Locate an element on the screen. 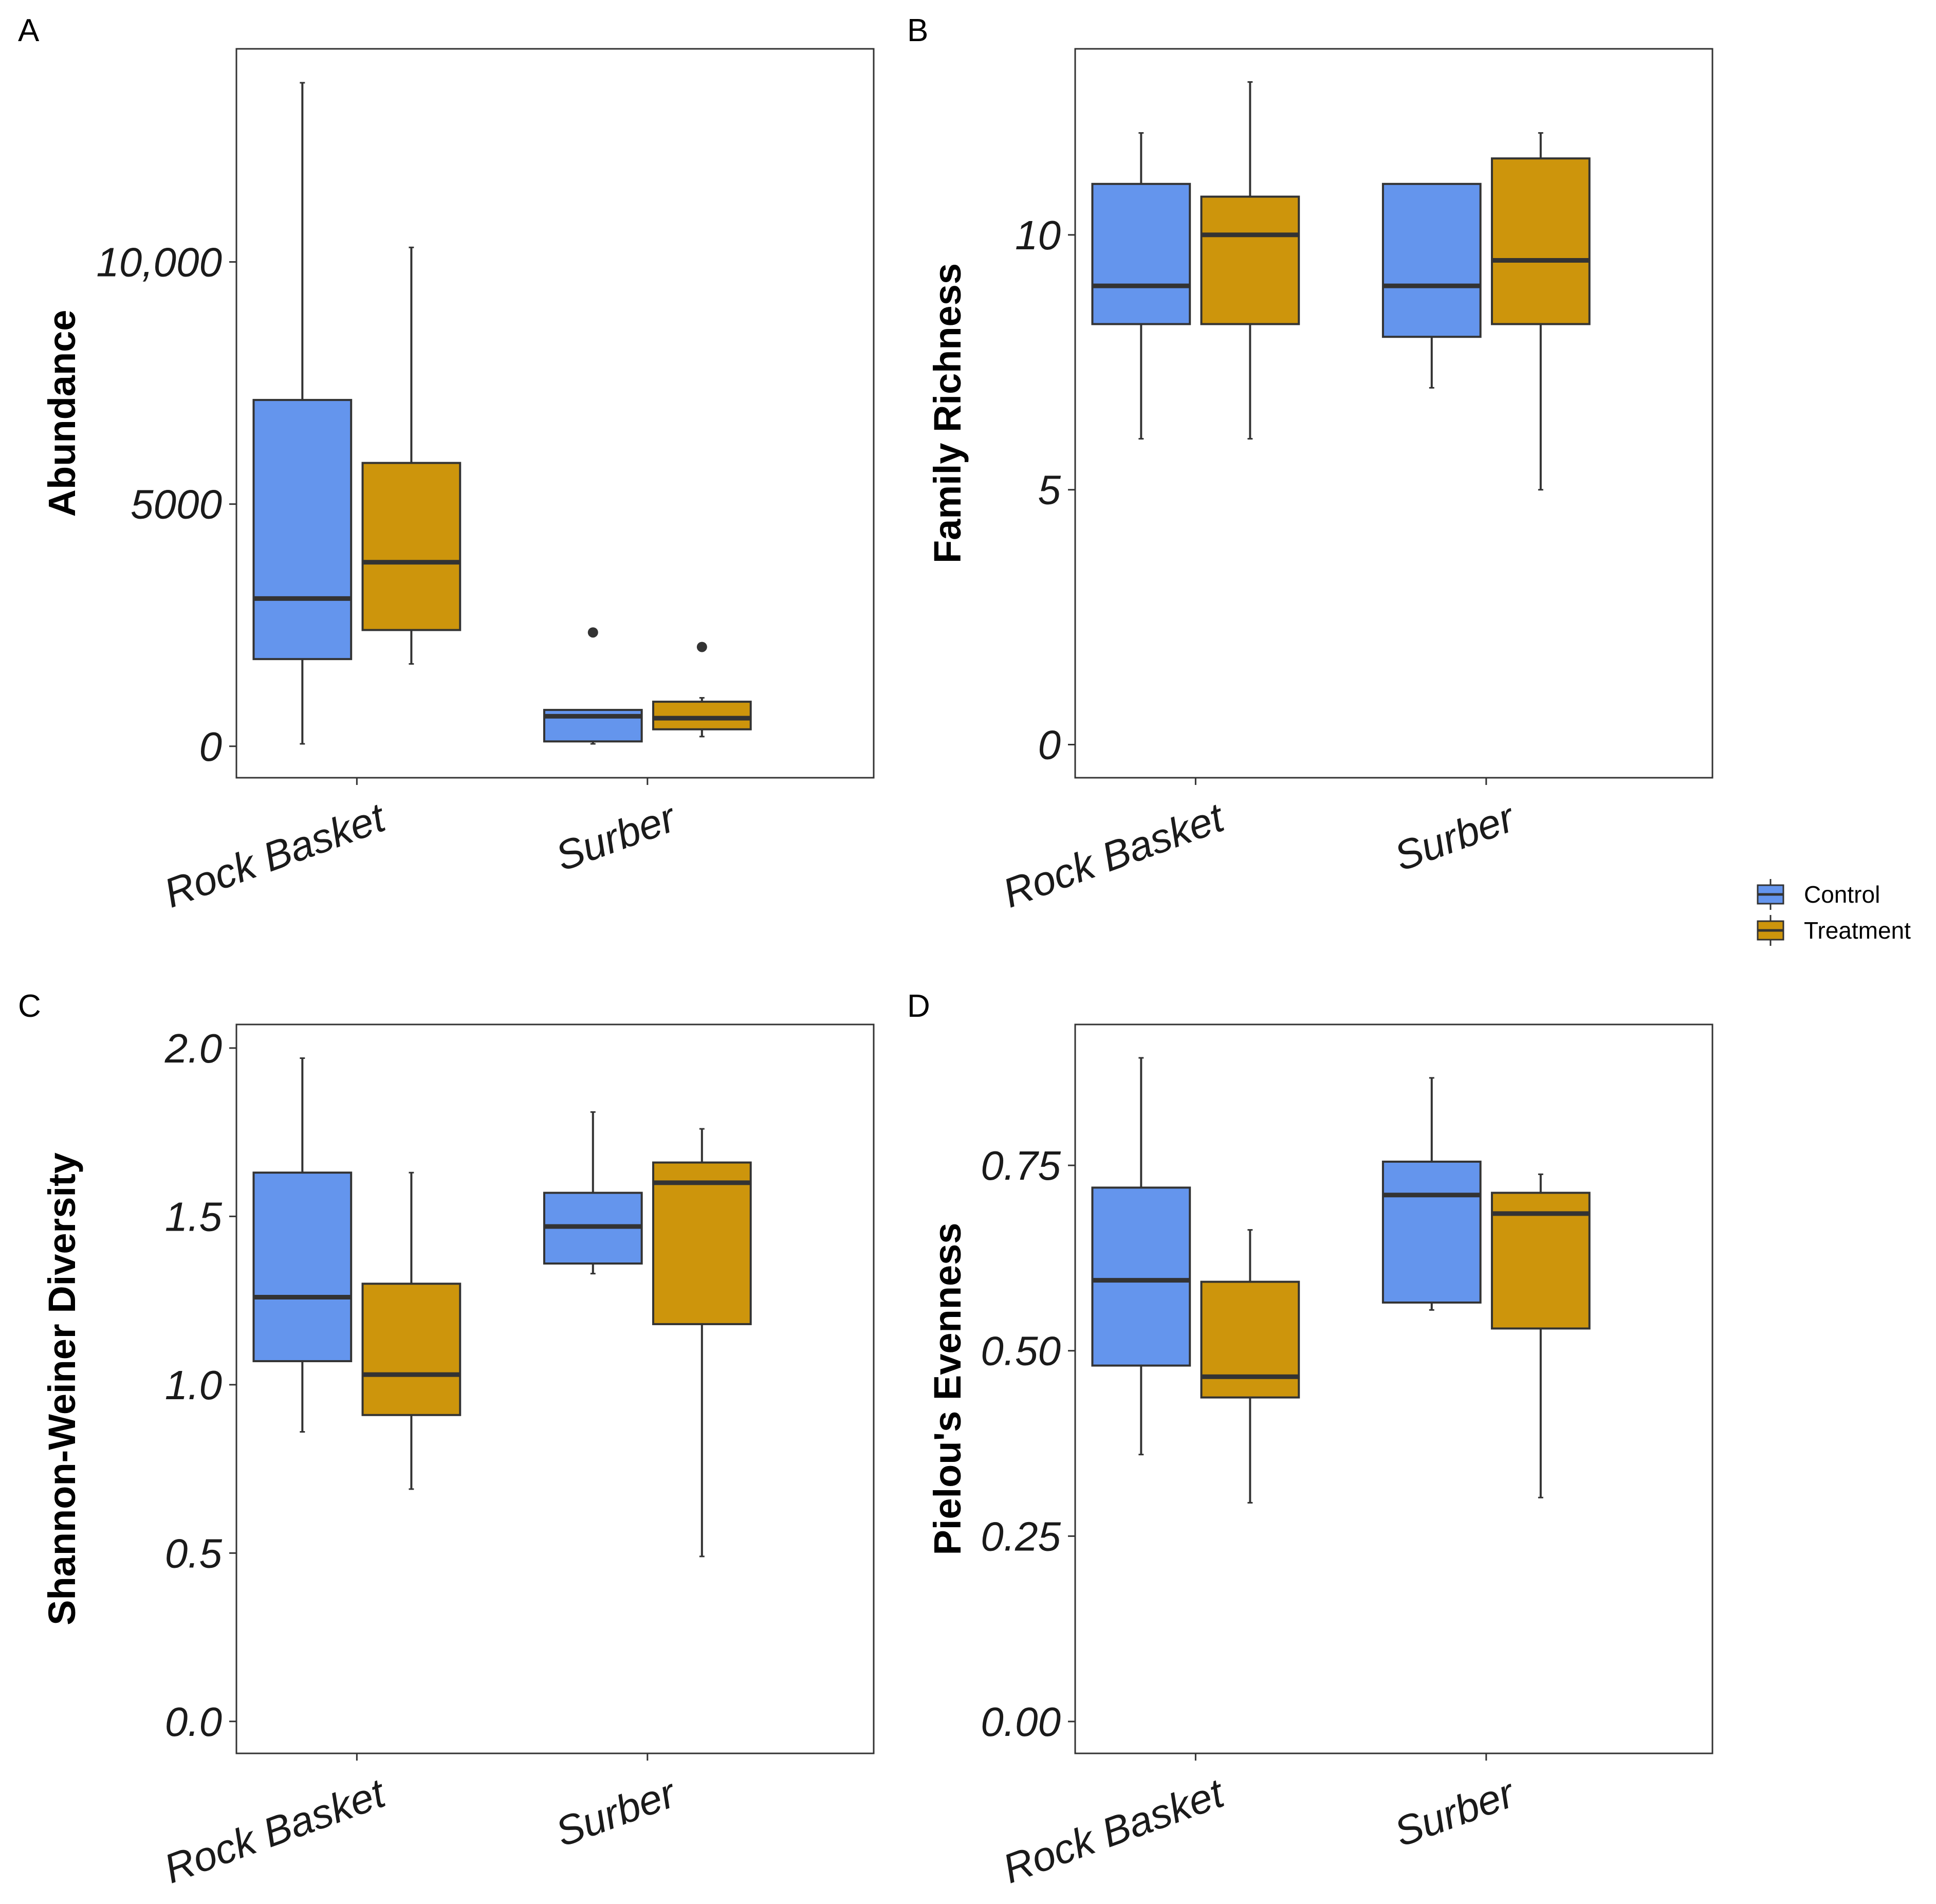  legend-label-treatment: Treatment is located at coordinates (1857, 930).